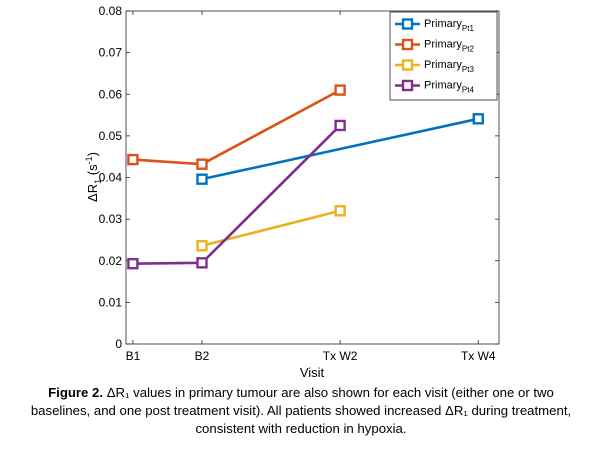 Image resolution: width=600 pixels, height=454 pixels. What do you see at coordinates (443, 56) in the screenshot?
I see `legend: PrimaryPt1 PrimaryPt2 PrimaryPt3 PrimaryPt4` at bounding box center [443, 56].